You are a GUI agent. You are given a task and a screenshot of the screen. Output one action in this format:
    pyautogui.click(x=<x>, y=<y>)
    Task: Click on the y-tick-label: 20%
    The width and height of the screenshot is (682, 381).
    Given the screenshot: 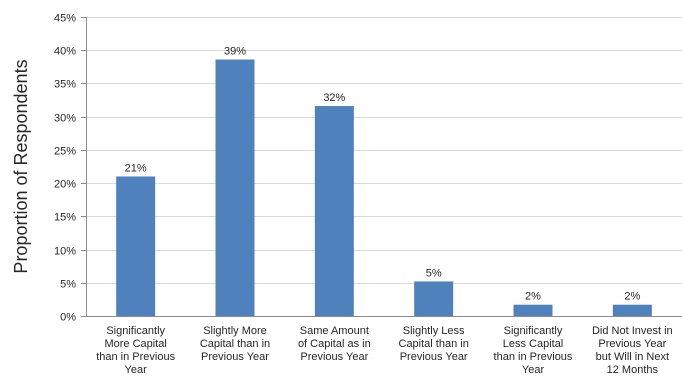 What is the action you would take?
    pyautogui.click(x=65, y=185)
    